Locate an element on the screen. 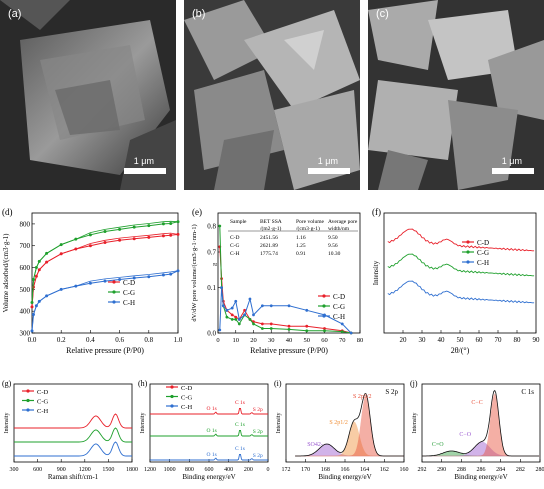 This screenshot has width=544, height=489. table-cell: 1.25 is located at coordinates (301, 246).